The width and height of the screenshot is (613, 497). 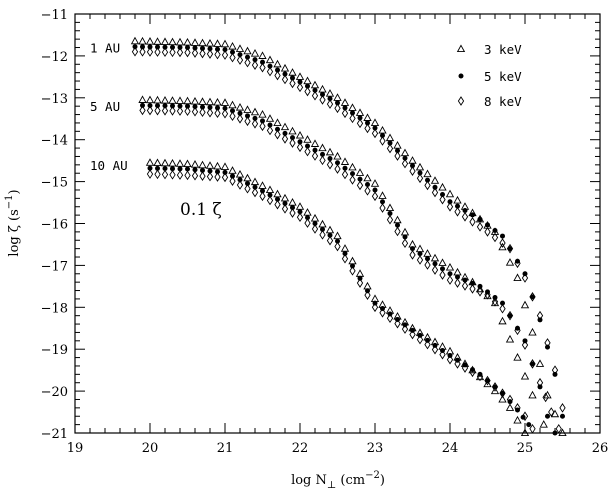 What do you see at coordinates (14, 232) in the screenshot?
I see `y-axis-label-main: log ζ (s` at bounding box center [14, 232].